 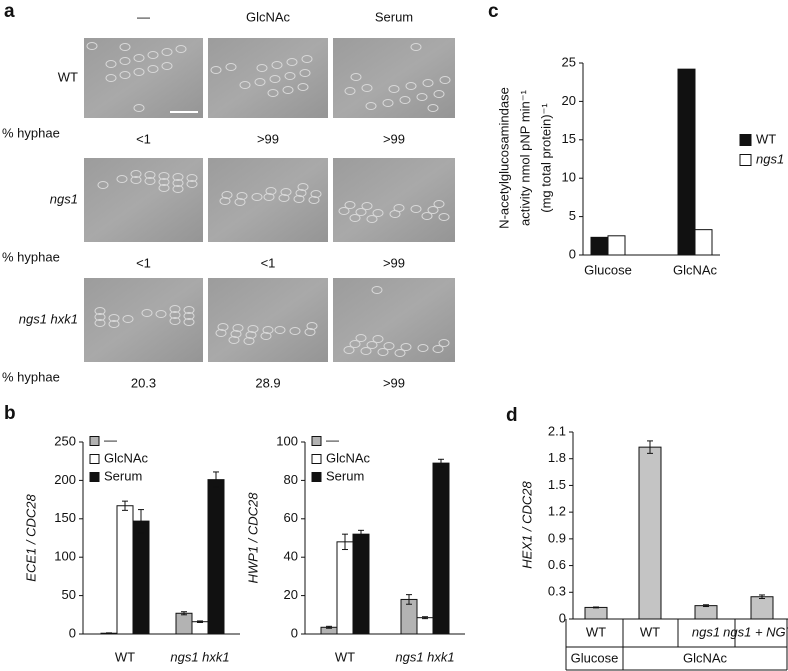 What do you see at coordinates (143, 382) in the screenshot?
I see `hyphae-value: 20.3` at bounding box center [143, 382].